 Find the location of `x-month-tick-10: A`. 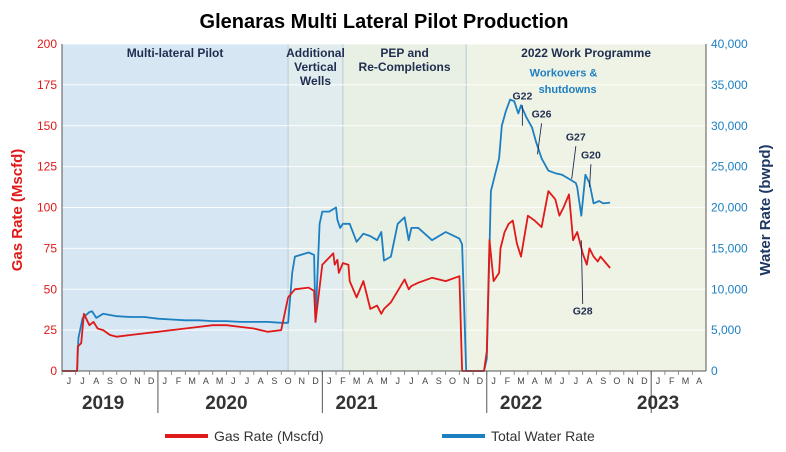

x-month-tick-10: A is located at coordinates (206, 381).